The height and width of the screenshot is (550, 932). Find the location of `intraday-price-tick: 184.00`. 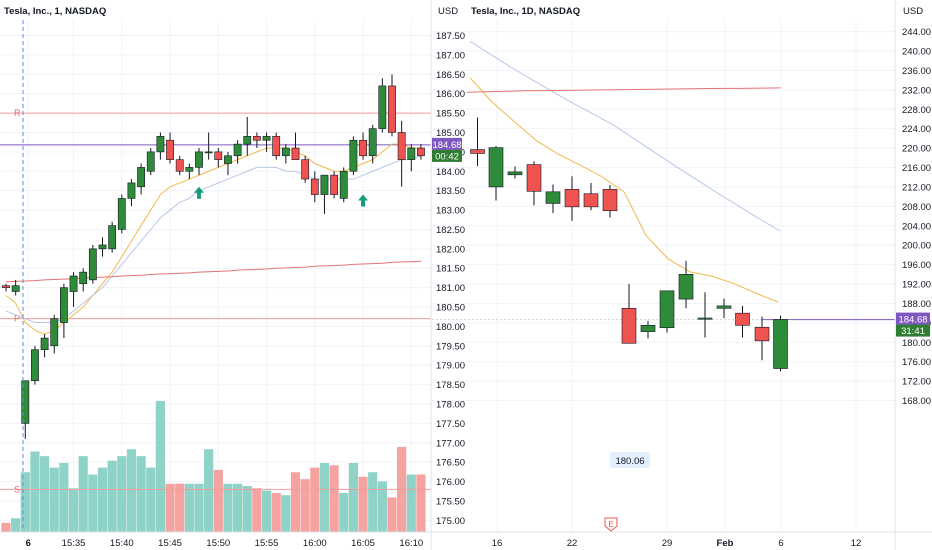

intraday-price-tick: 184.00 is located at coordinates (450, 172).